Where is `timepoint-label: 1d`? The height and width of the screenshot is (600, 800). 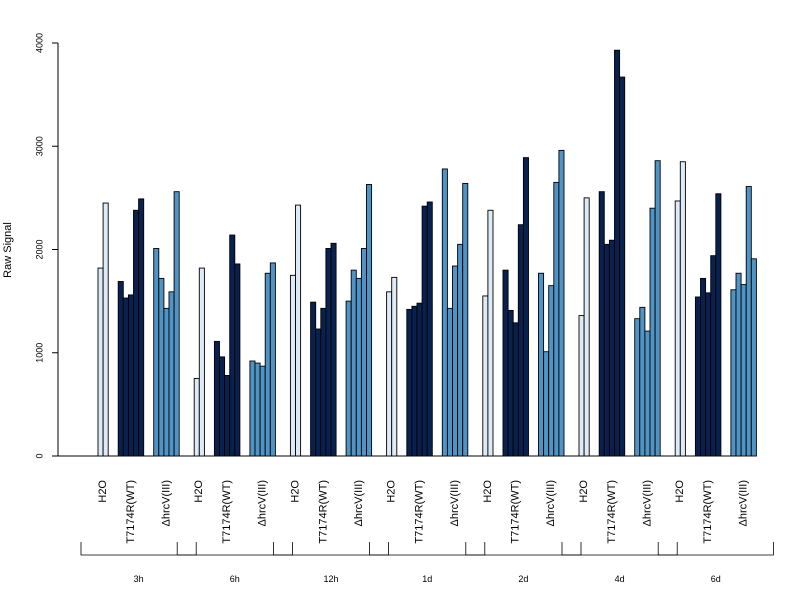
timepoint-label: 1d is located at coordinates (427, 579).